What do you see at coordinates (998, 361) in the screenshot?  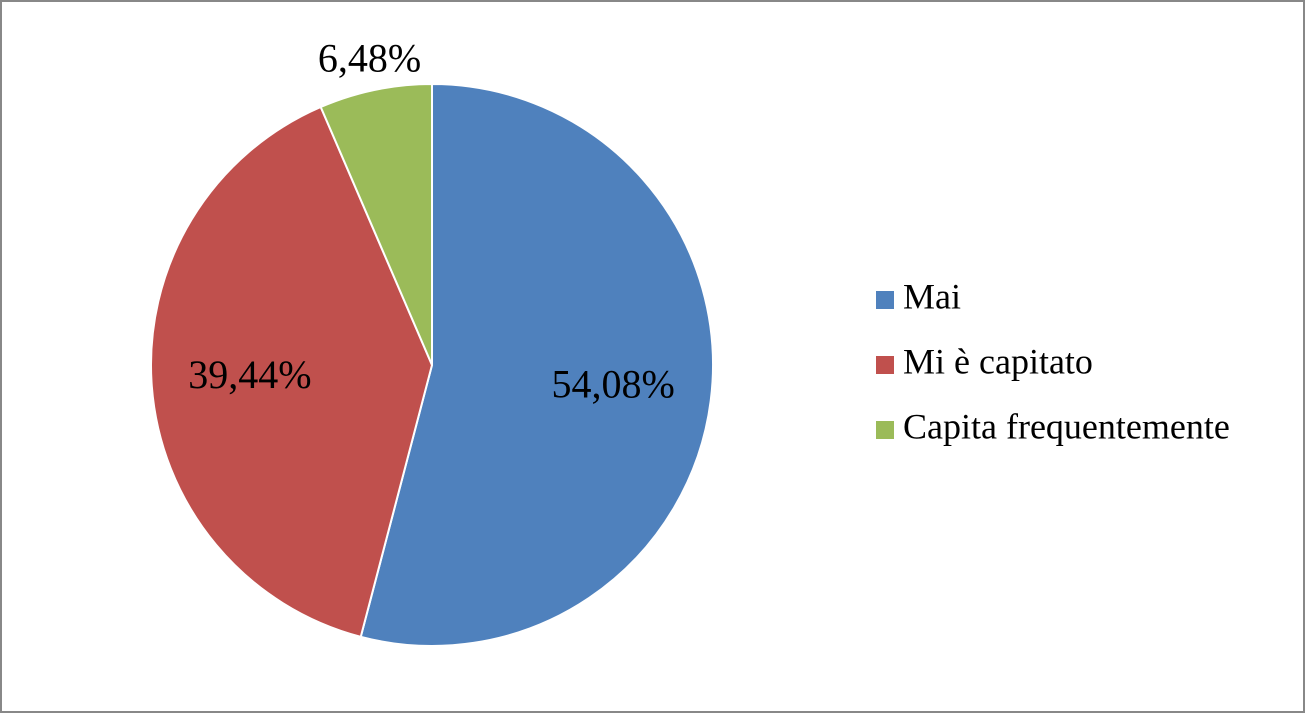 I see `legend-label: Mi è capitato` at bounding box center [998, 361].